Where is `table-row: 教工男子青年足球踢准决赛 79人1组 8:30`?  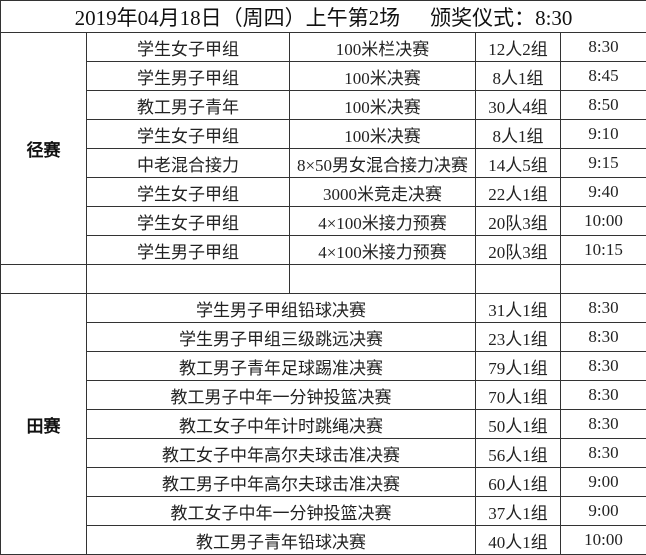 table-row: 教工男子青年足球踢准决赛 79人1组 8:30 is located at coordinates (323, 366).